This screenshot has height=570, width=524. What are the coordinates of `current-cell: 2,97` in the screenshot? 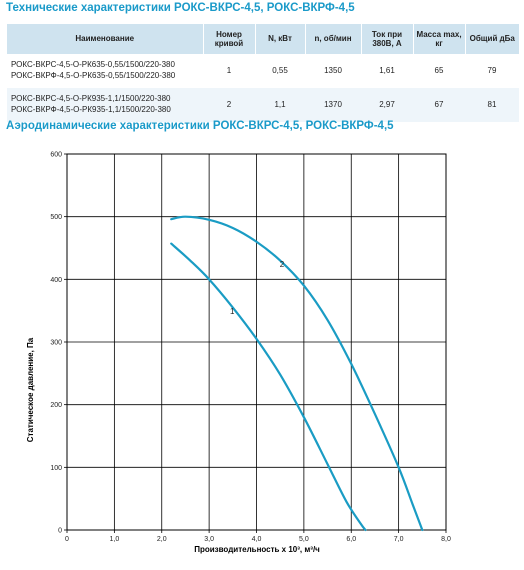 It's located at (387, 105).